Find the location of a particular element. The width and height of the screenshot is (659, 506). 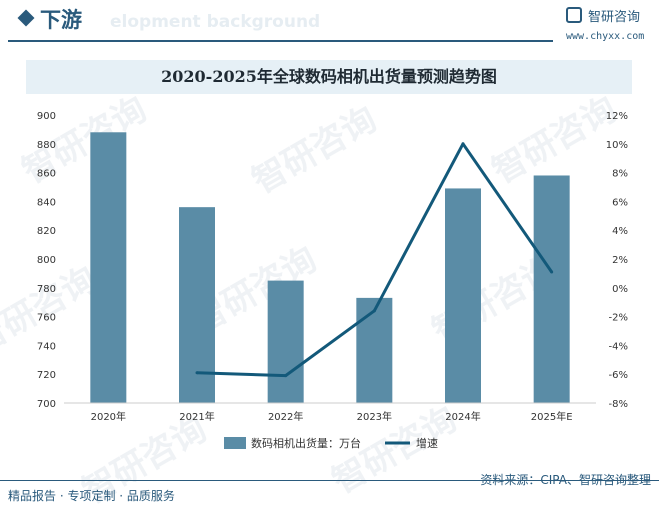

x-tick-label: 2023年 is located at coordinates (374, 416).